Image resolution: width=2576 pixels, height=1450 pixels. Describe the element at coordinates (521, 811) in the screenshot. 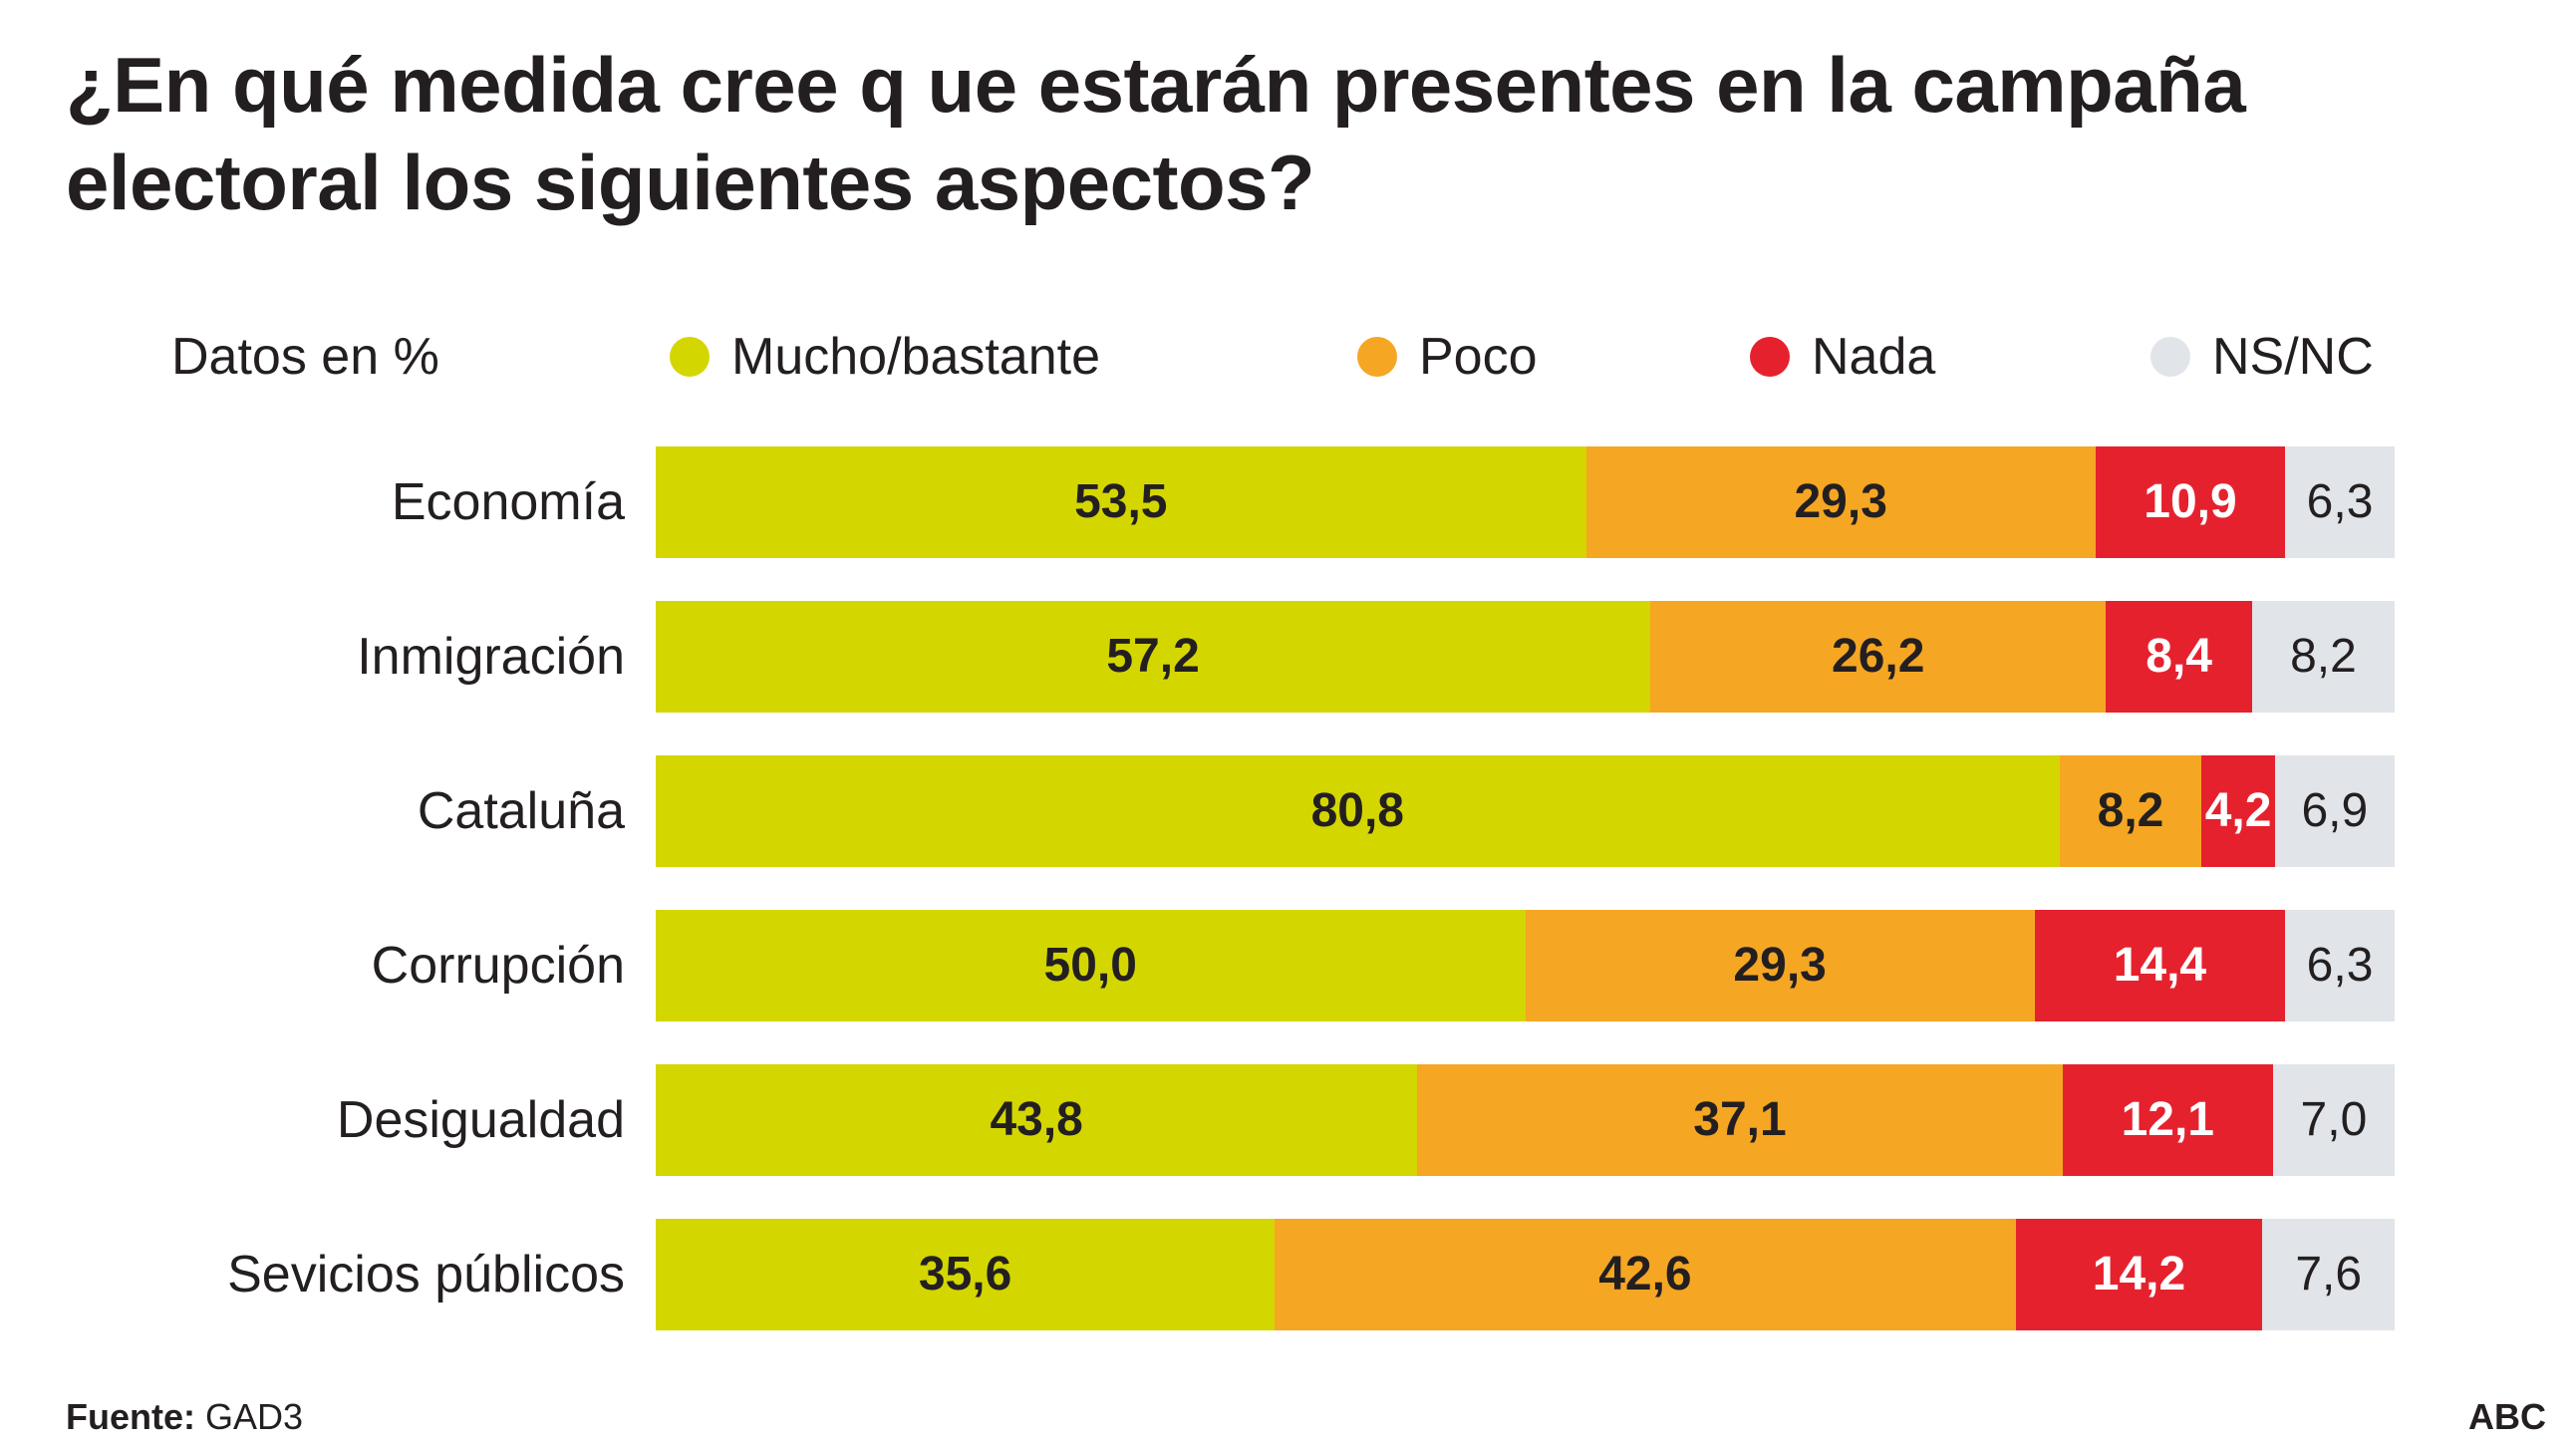

I see `category-label: Cataluña` at that location.